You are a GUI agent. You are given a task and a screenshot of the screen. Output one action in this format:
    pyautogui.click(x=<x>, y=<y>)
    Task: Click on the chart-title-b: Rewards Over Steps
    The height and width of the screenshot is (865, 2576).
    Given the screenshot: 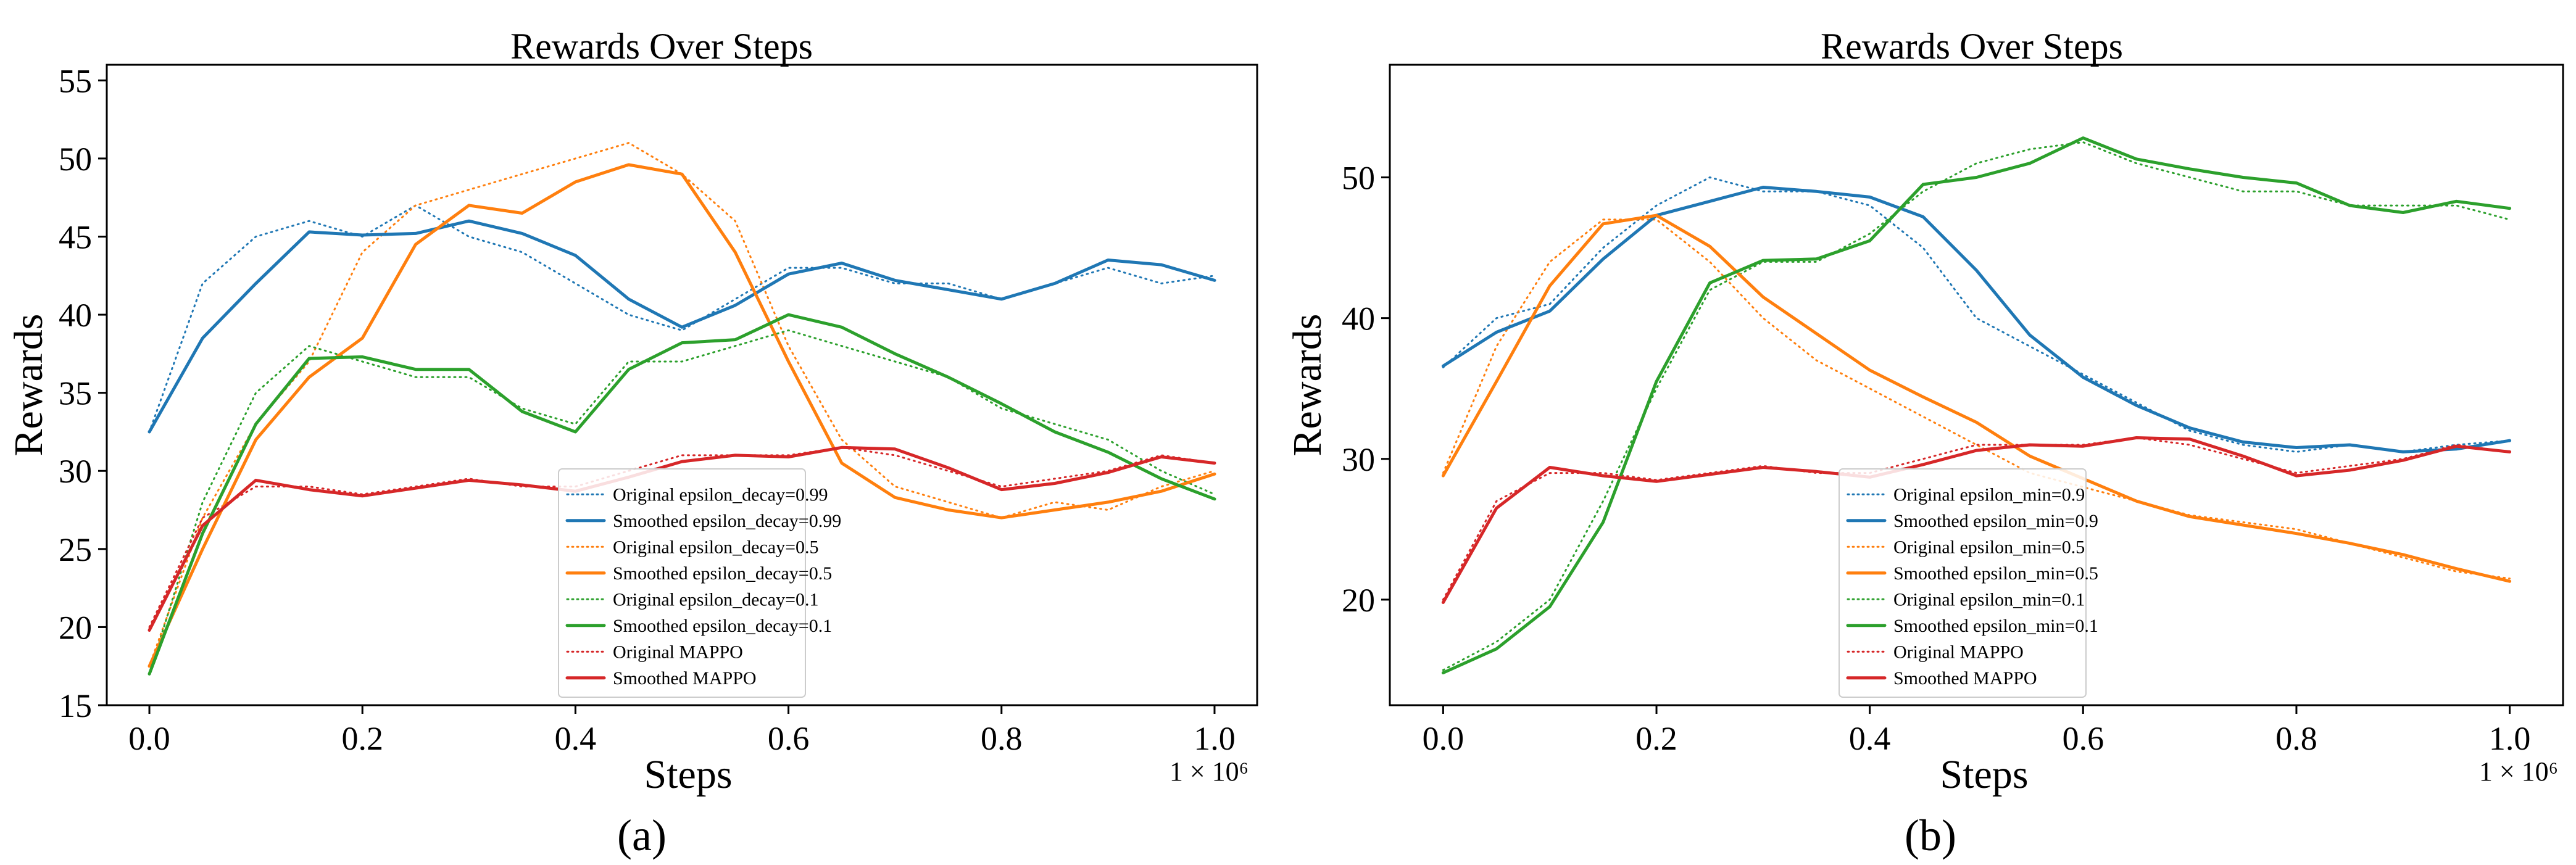 What is the action you would take?
    pyautogui.click(x=1972, y=46)
    